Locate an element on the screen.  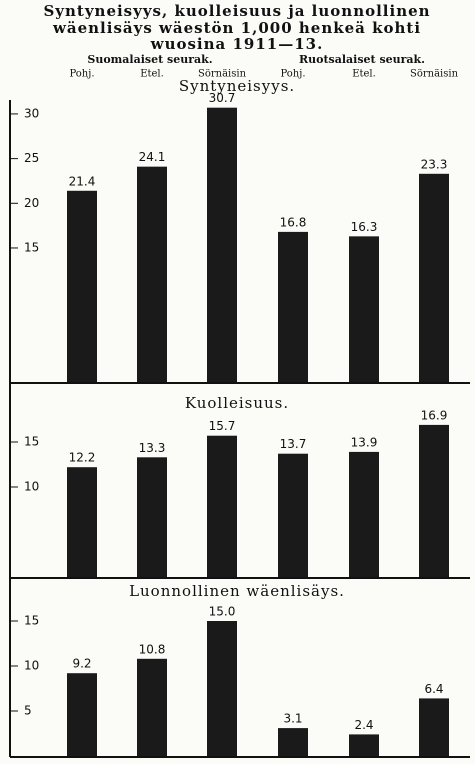
value-label: 10.8 is located at coordinates (152, 649).